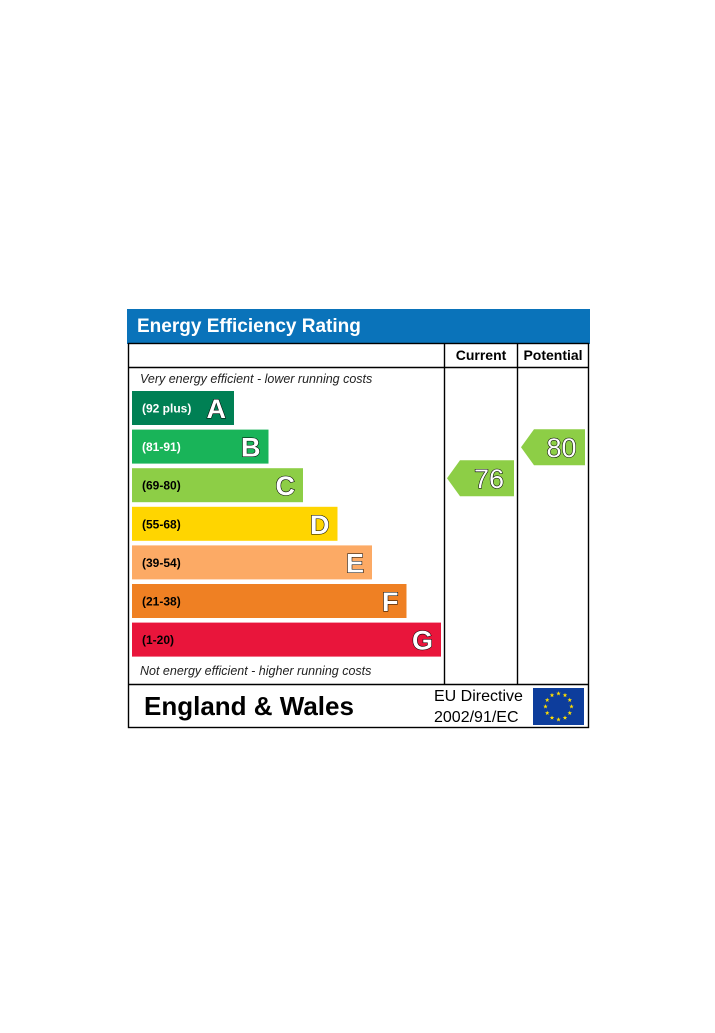 This screenshot has height=1033, width=715. I want to click on band-letter: A, so click(217, 409).